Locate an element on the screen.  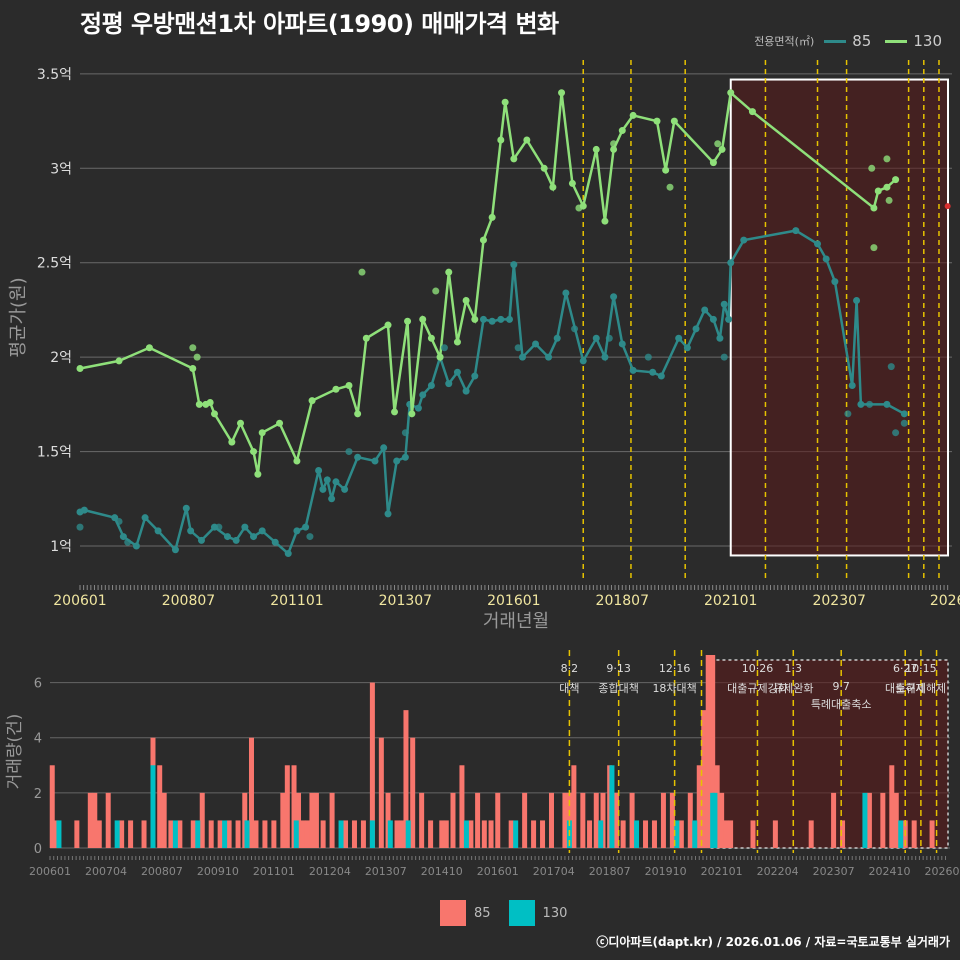
x-axis-title: 거래년월 is located at coordinates (516, 621).